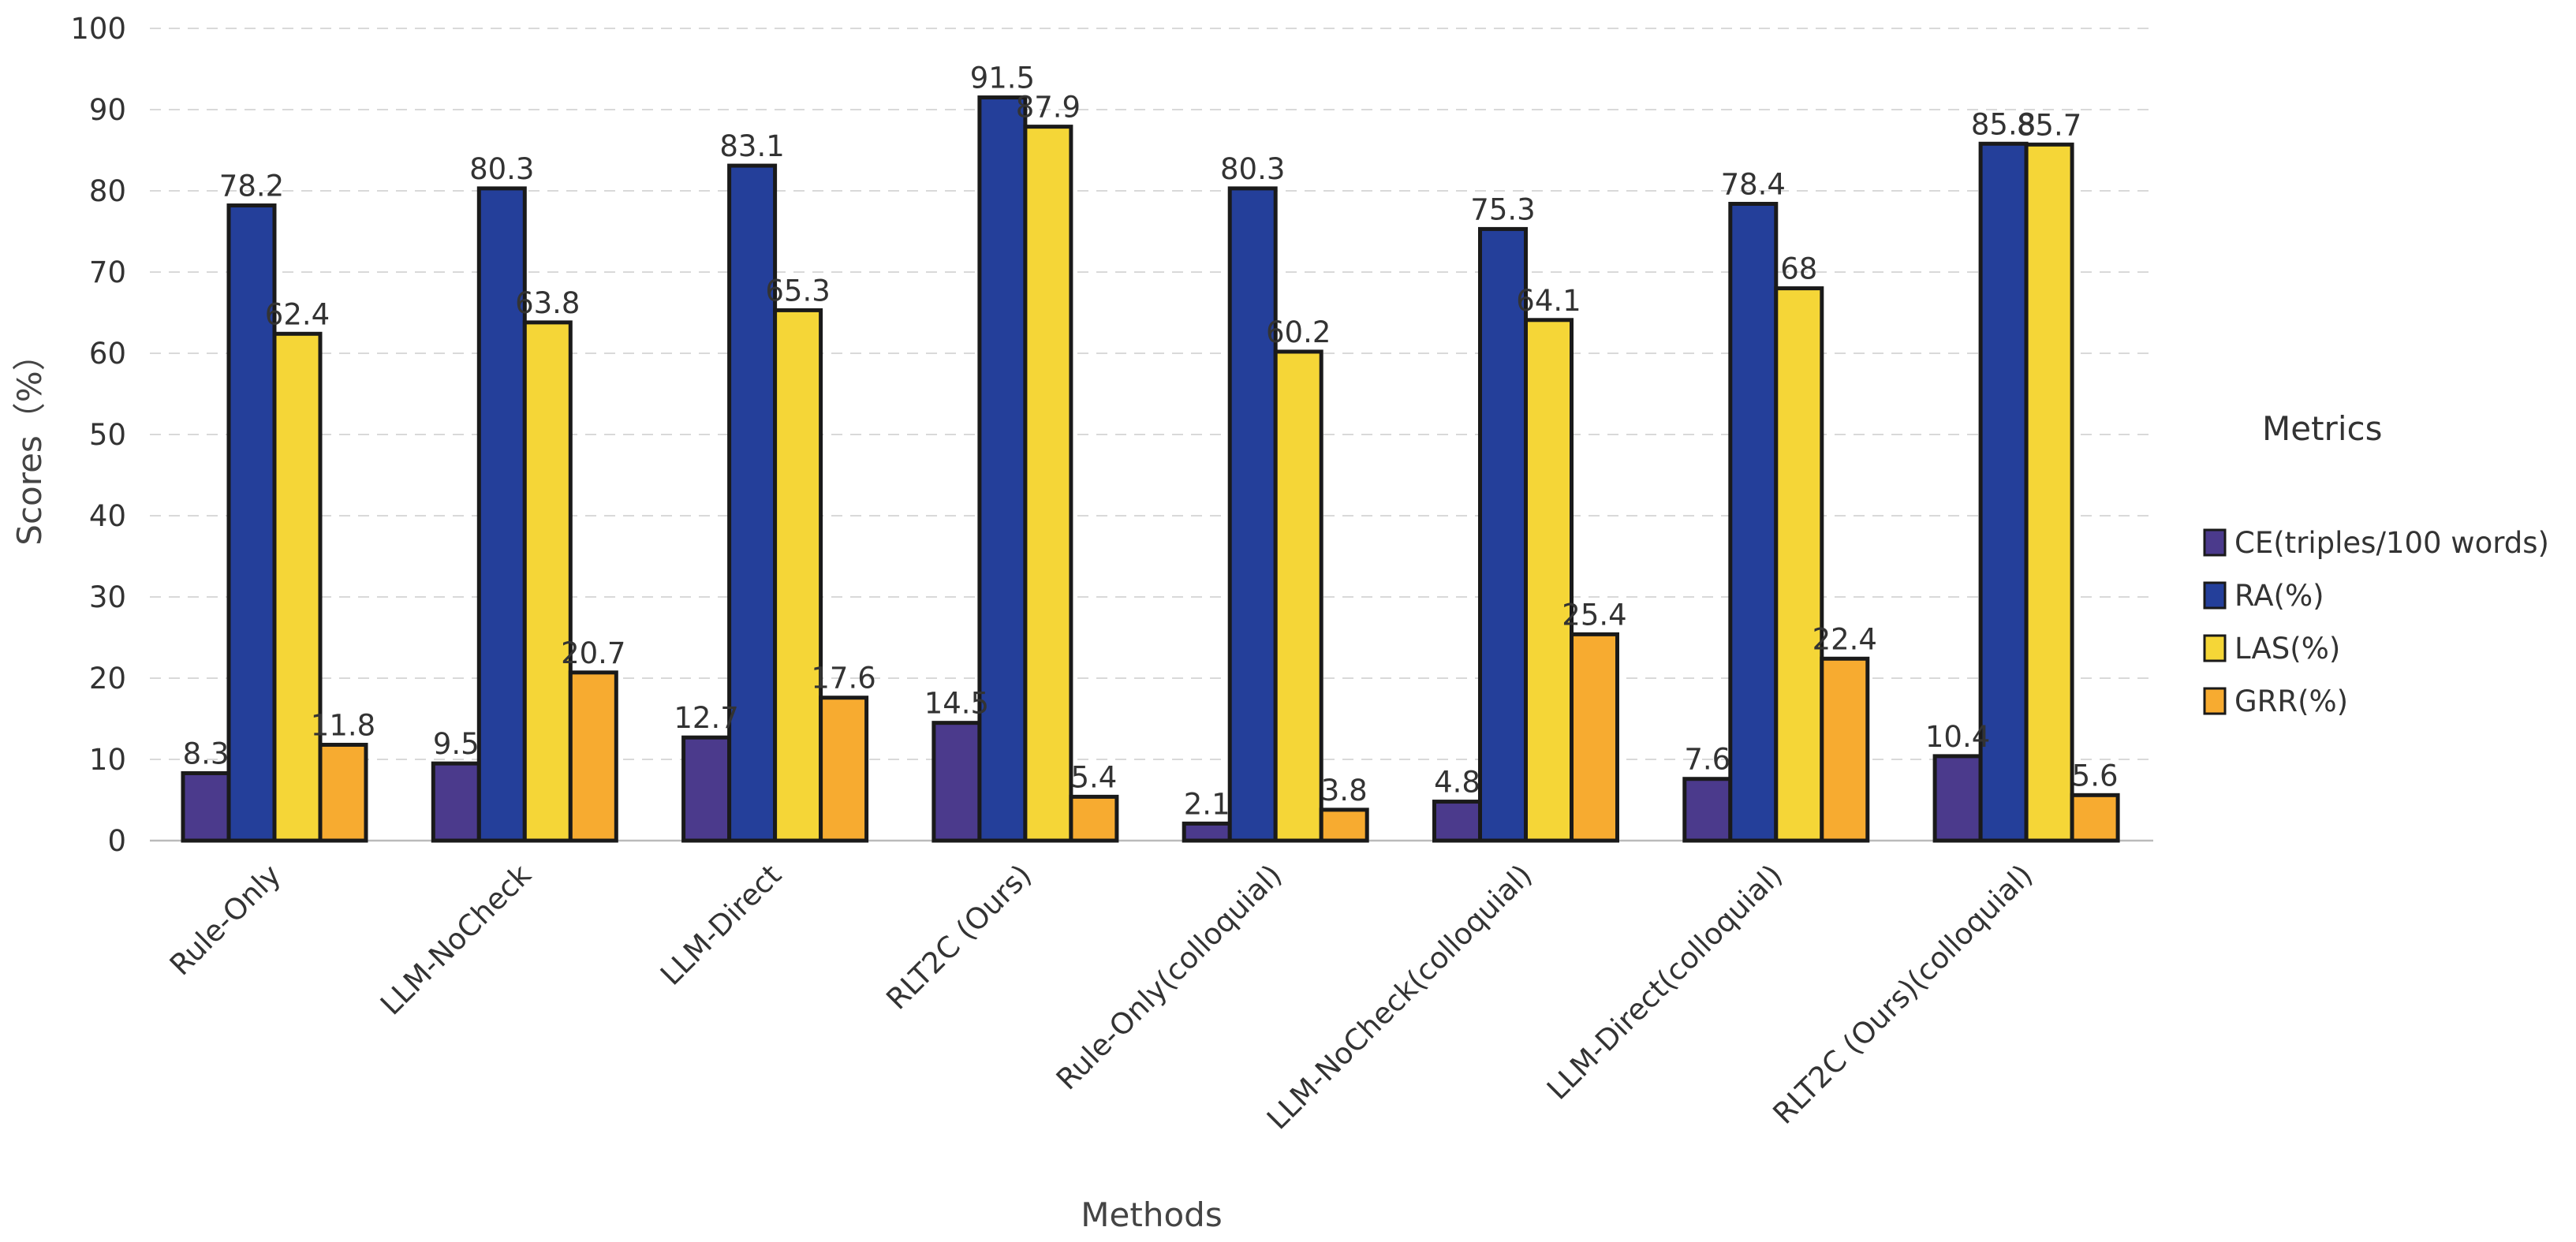 The image size is (2576, 1242). I want to click on data-label: 12.7, so click(706, 718).